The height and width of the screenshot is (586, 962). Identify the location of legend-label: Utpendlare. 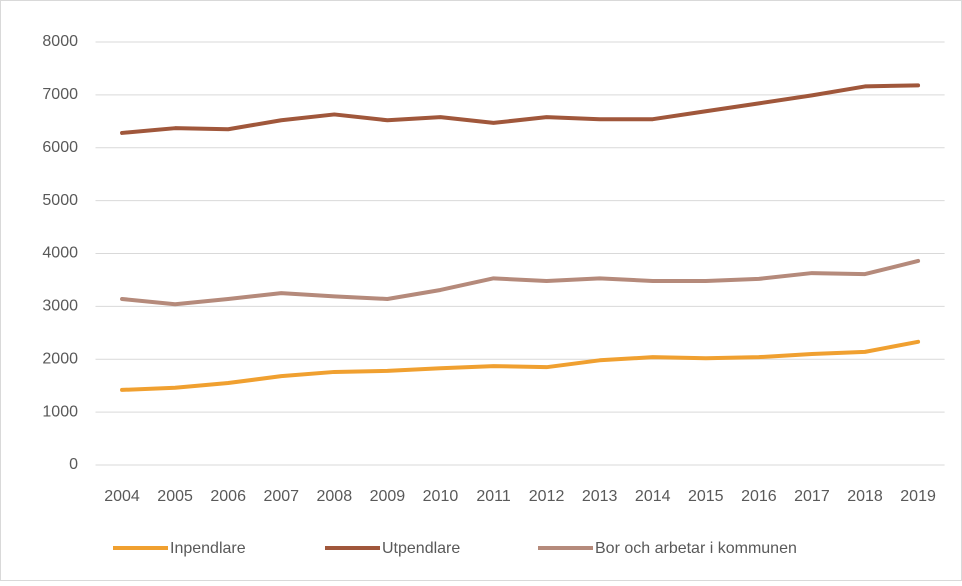
(421, 548).